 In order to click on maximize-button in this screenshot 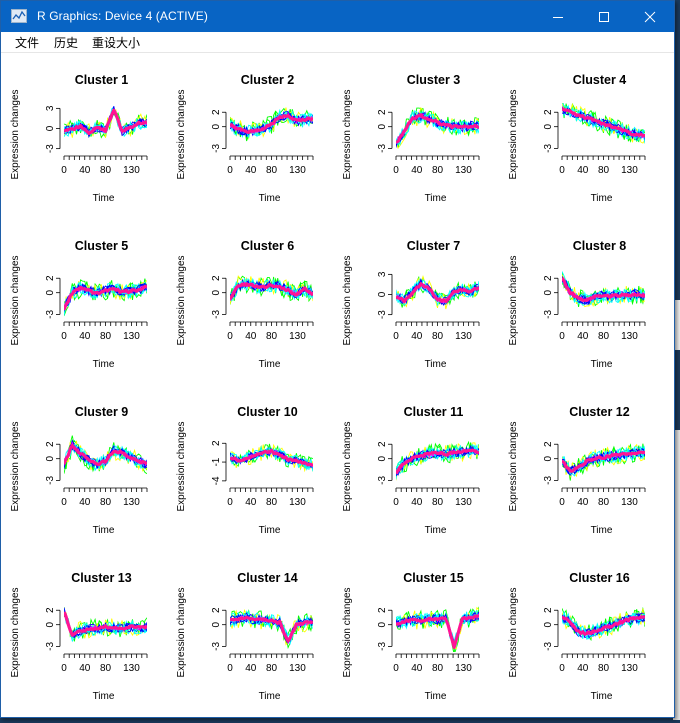, I will do `click(604, 16)`.